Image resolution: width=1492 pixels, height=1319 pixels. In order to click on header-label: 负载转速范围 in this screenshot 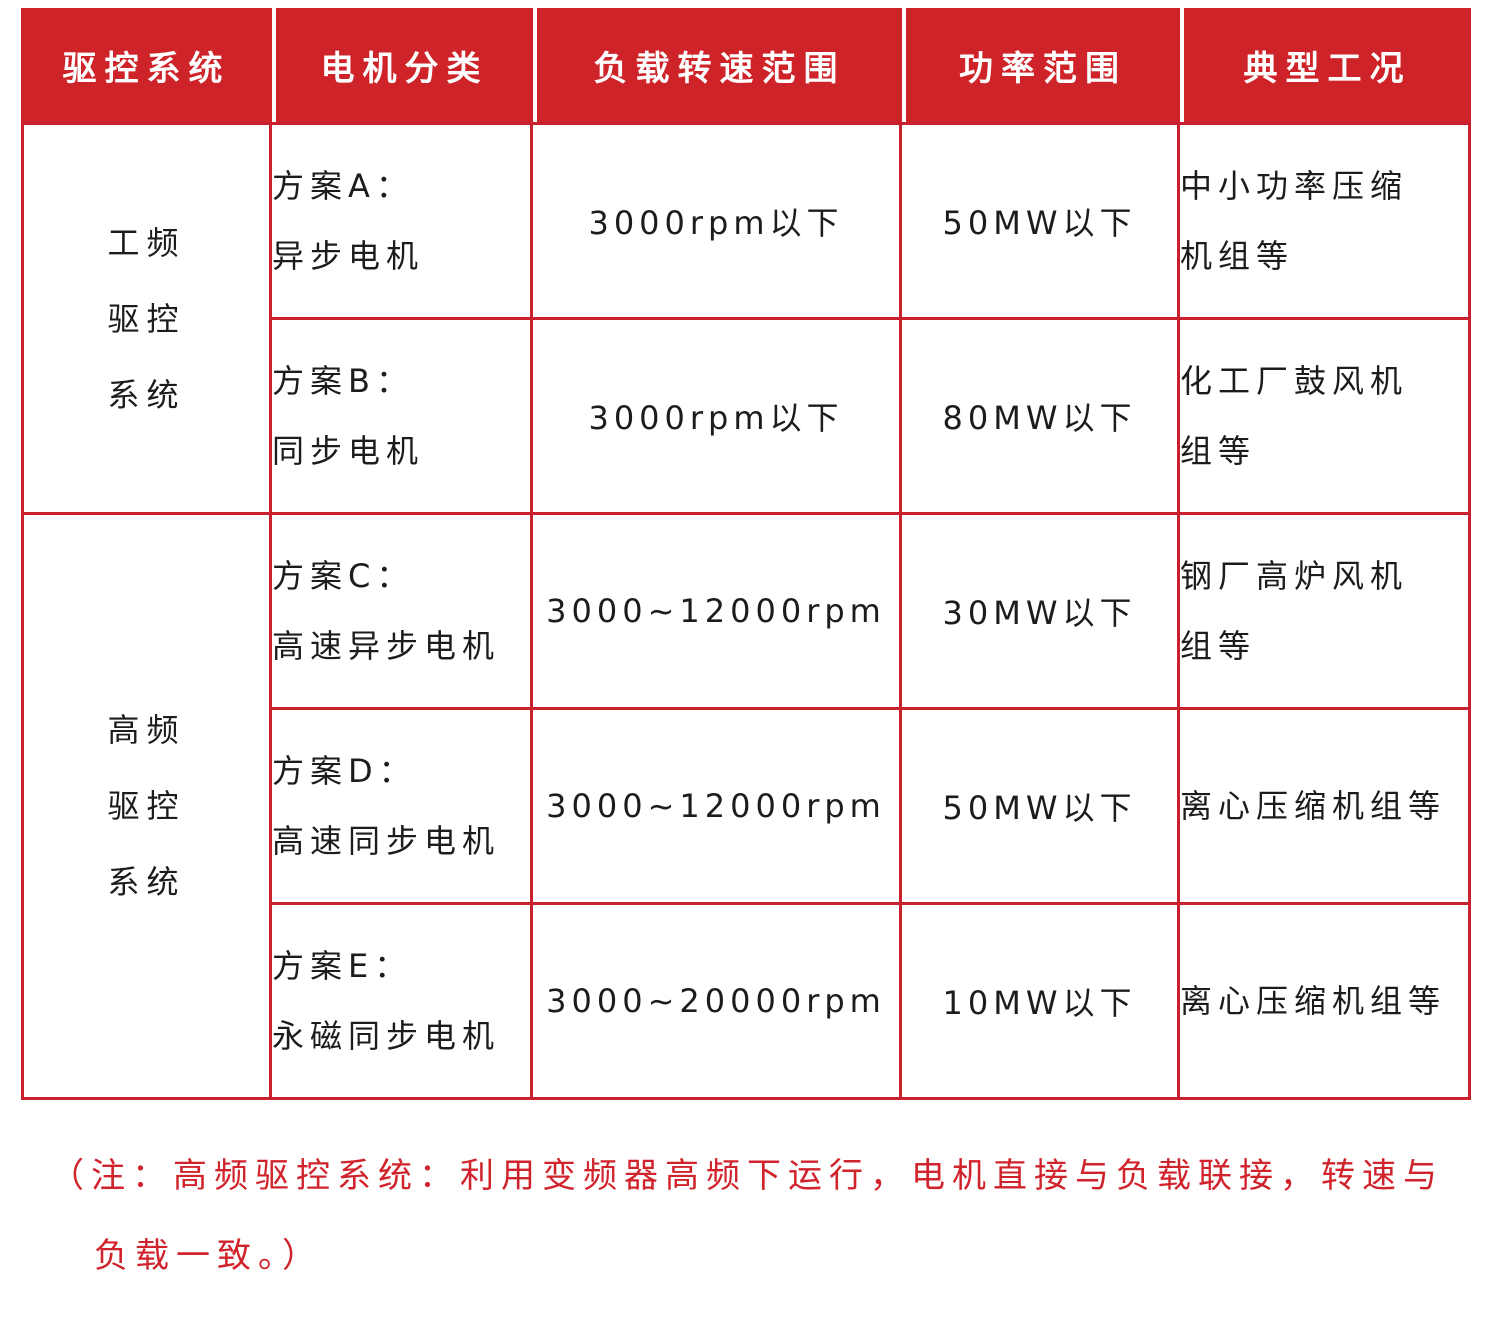, I will do `click(719, 68)`.